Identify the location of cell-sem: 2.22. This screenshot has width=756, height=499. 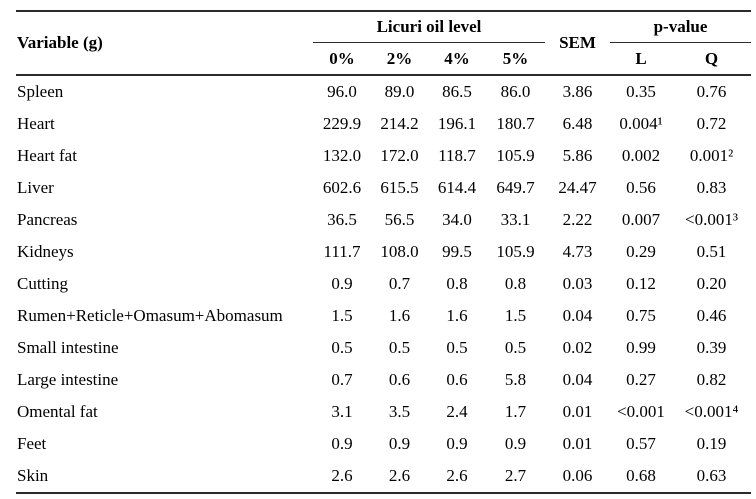
(577, 219).